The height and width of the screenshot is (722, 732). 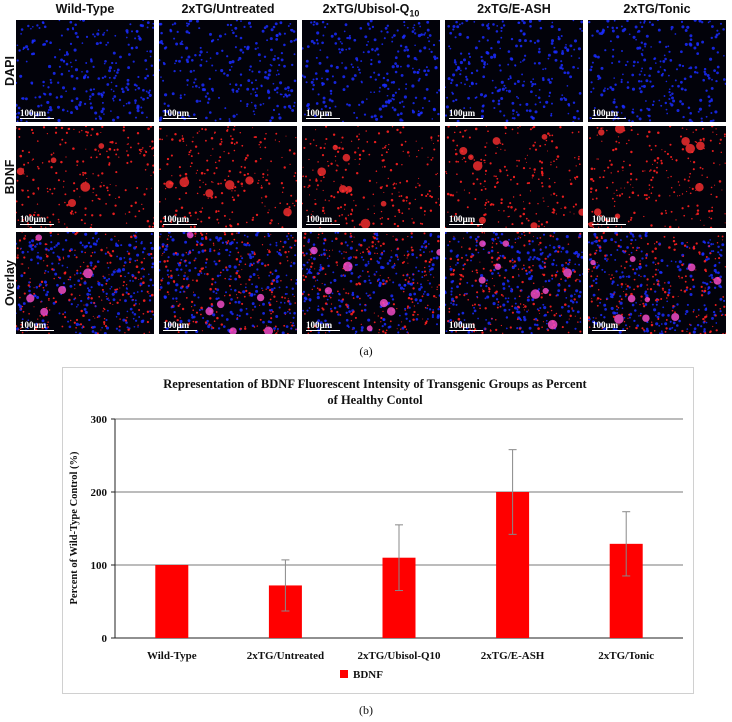 I want to click on y-axis-label: Percent of Wild-Type Control (%), so click(x=74, y=528).